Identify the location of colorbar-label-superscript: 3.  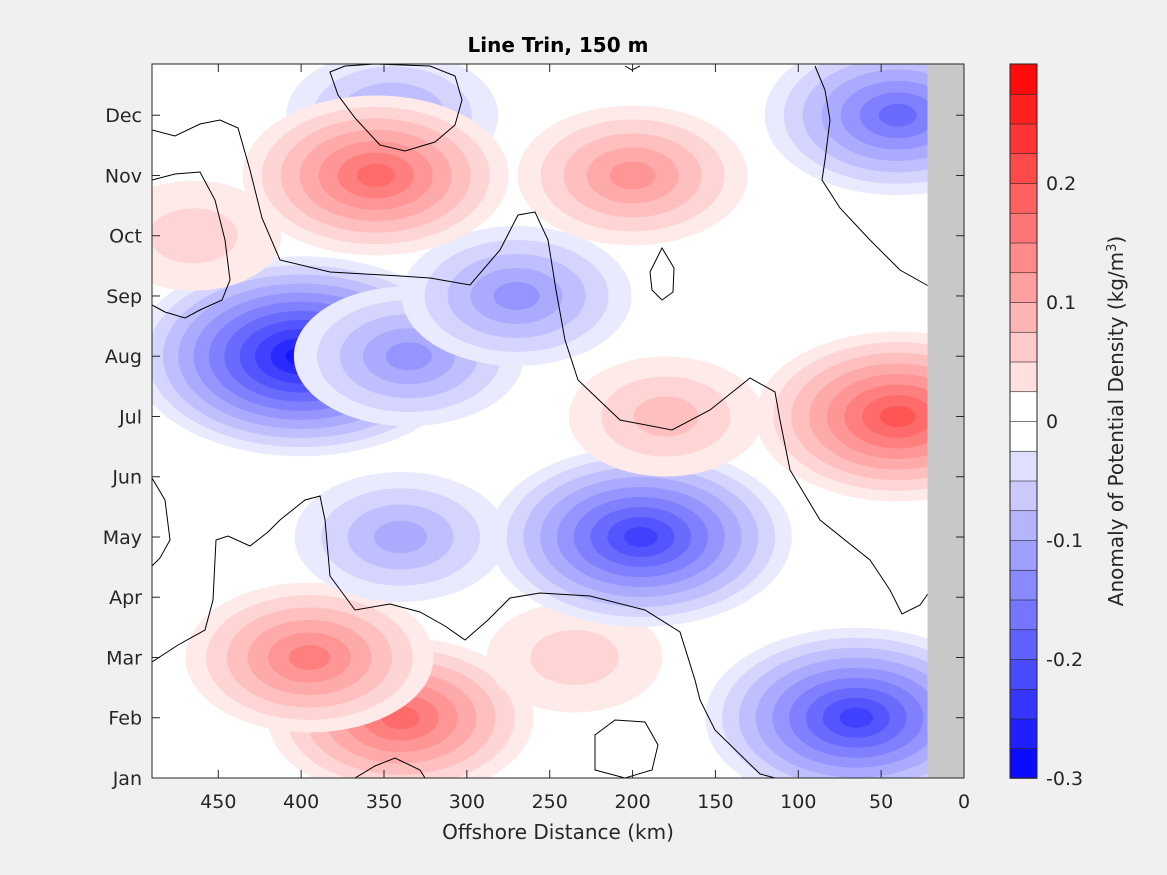
(1112, 248).